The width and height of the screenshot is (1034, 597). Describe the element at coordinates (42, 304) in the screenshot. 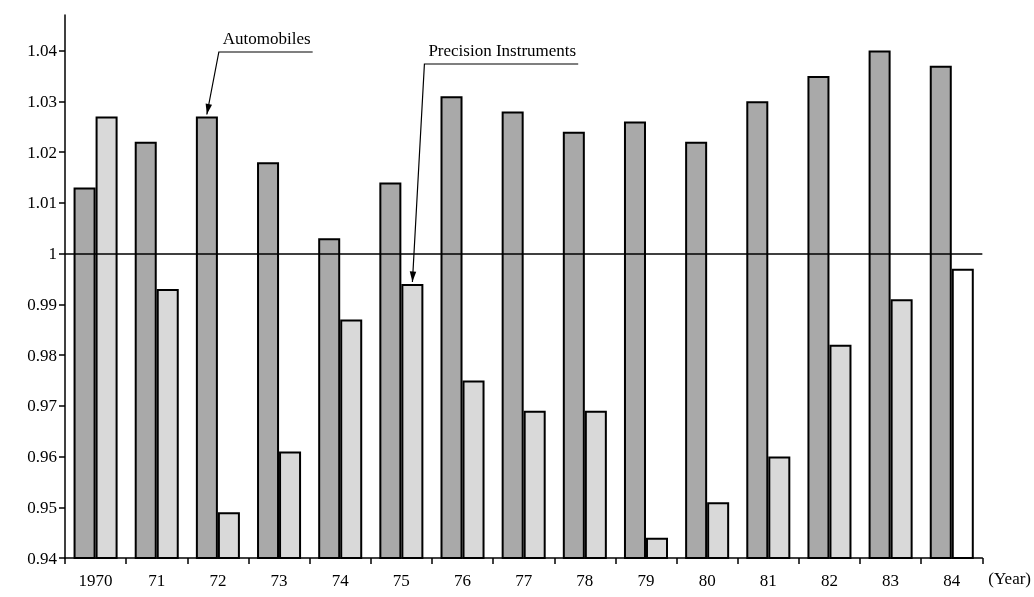

I see `y-tick-label: 0.99` at that location.